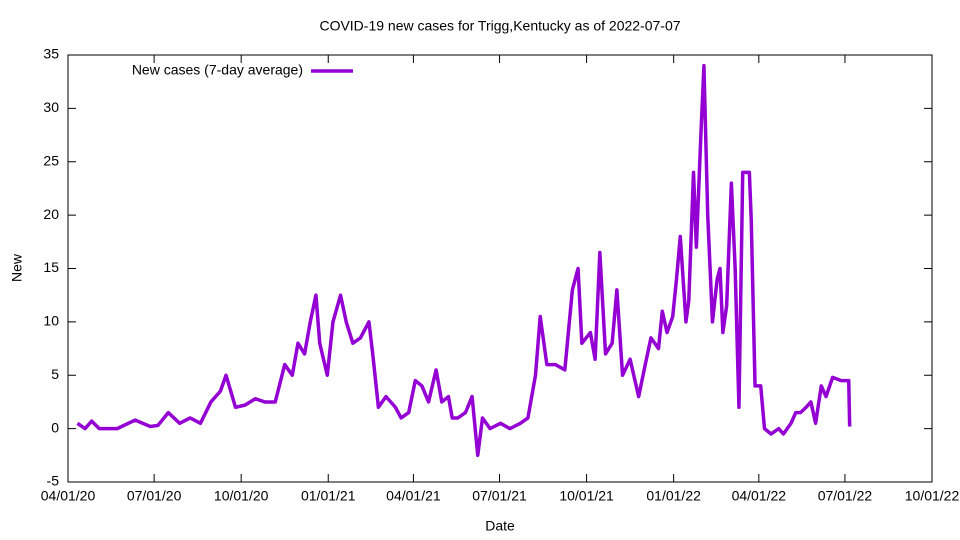 The width and height of the screenshot is (960, 540). What do you see at coordinates (673, 496) in the screenshot?
I see `x-tick-label: 01/01/22` at bounding box center [673, 496].